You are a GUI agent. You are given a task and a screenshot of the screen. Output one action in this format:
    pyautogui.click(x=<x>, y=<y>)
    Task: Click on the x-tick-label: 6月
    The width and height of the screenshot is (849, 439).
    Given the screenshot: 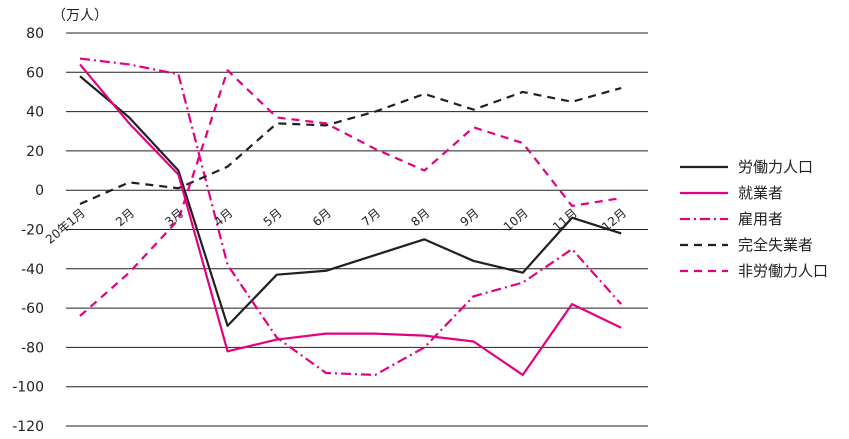 What is the action you would take?
    pyautogui.click(x=322, y=217)
    